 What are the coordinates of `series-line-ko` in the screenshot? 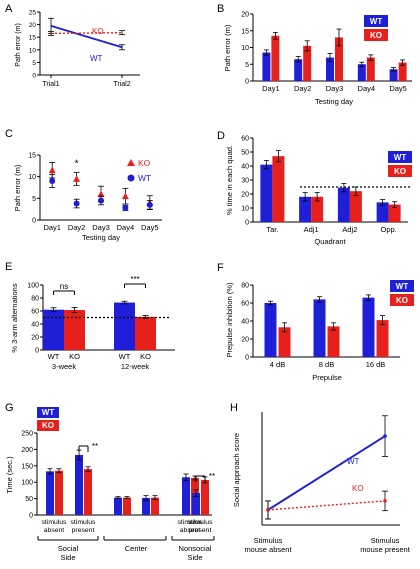 It's located at (326, 505).